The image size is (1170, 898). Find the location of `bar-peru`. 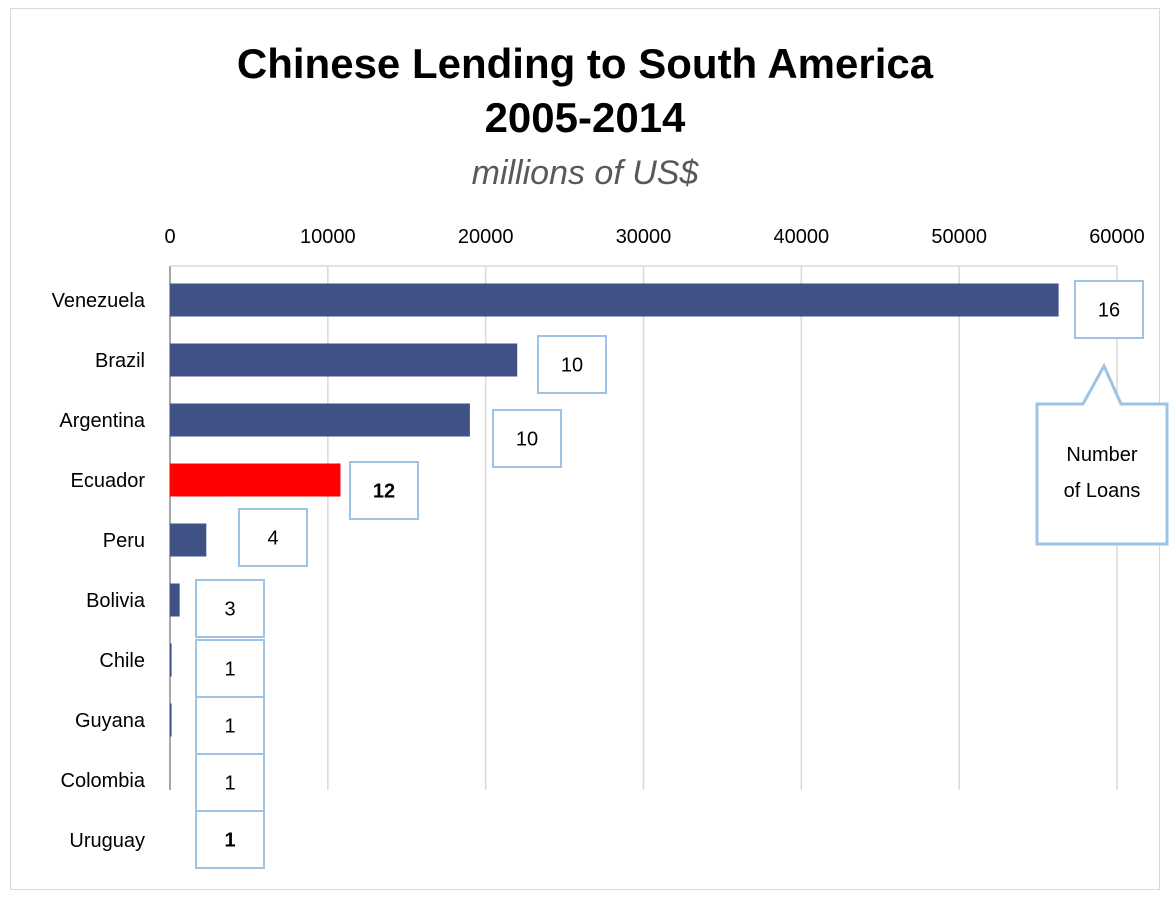

bar-peru is located at coordinates (188, 540).